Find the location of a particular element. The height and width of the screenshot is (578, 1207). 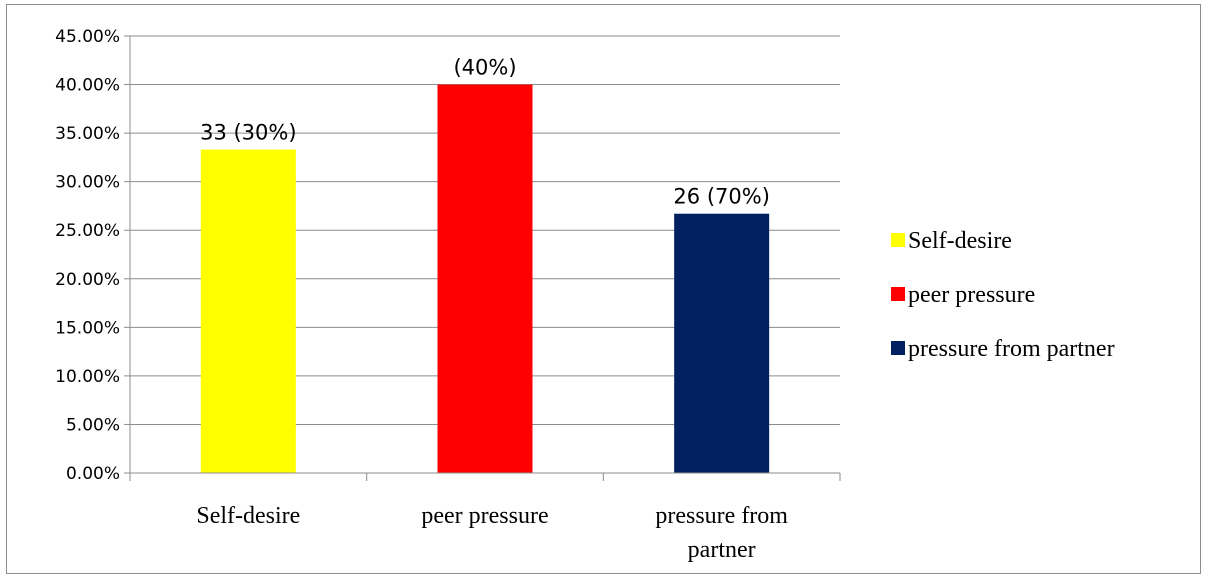

x-category-label: pressure from is located at coordinates (721, 516).